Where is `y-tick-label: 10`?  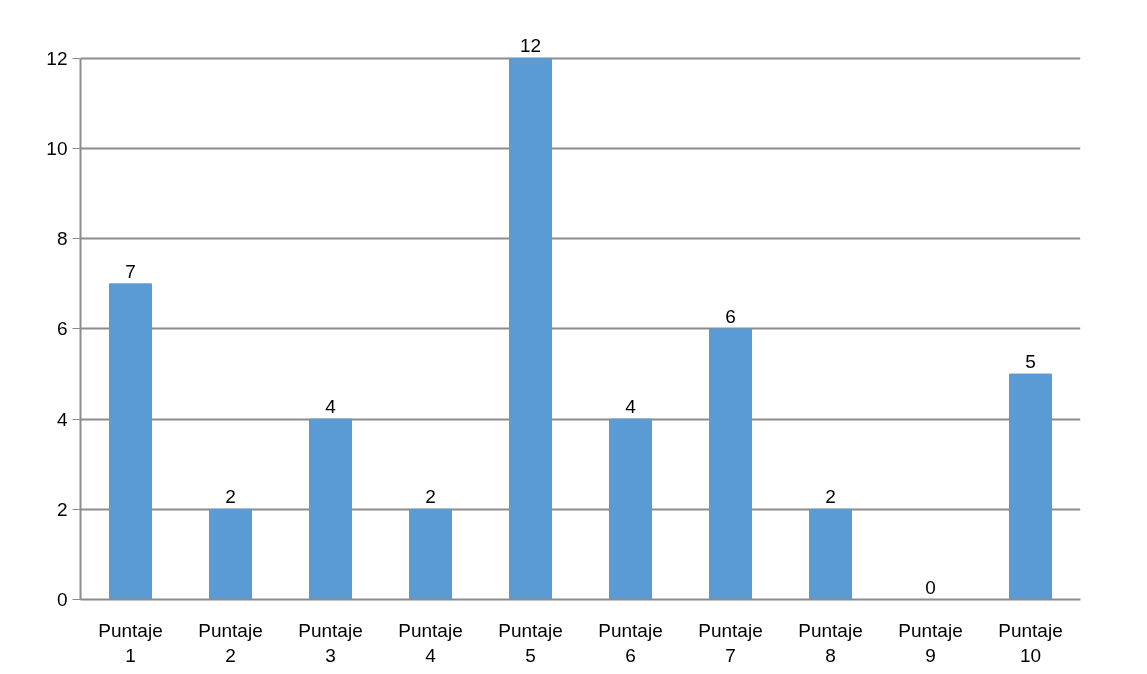 y-tick-label: 10 is located at coordinates (57, 149).